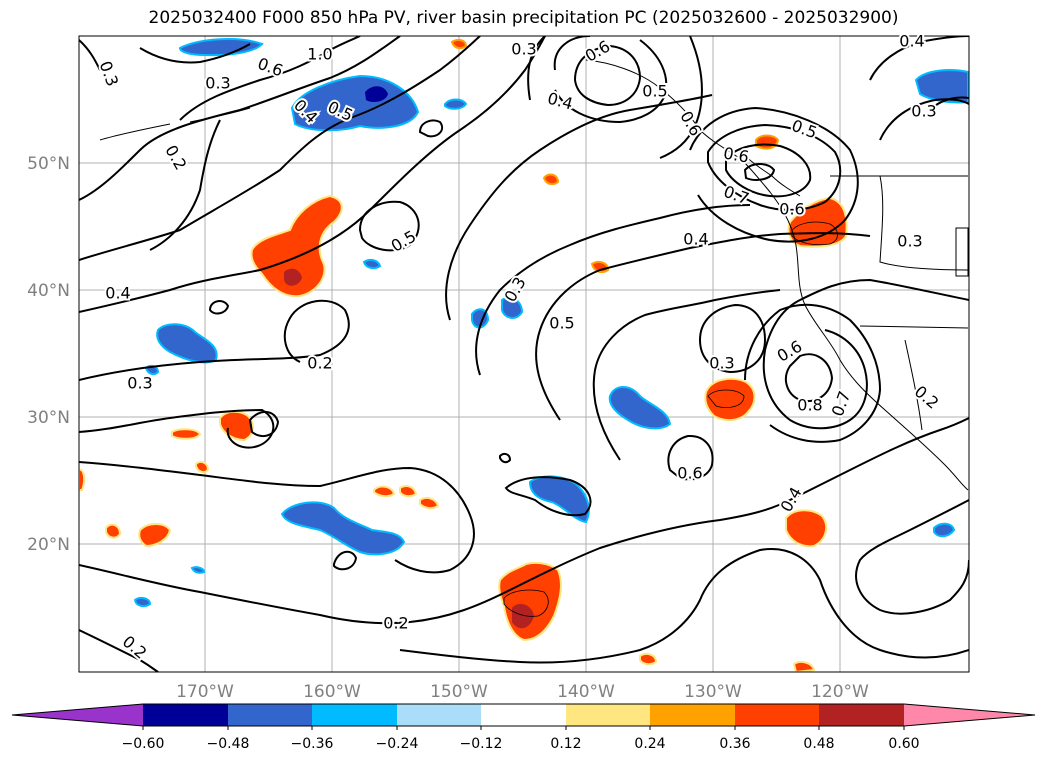  I want to click on lat-label-50n: 50°N, so click(48, 164).